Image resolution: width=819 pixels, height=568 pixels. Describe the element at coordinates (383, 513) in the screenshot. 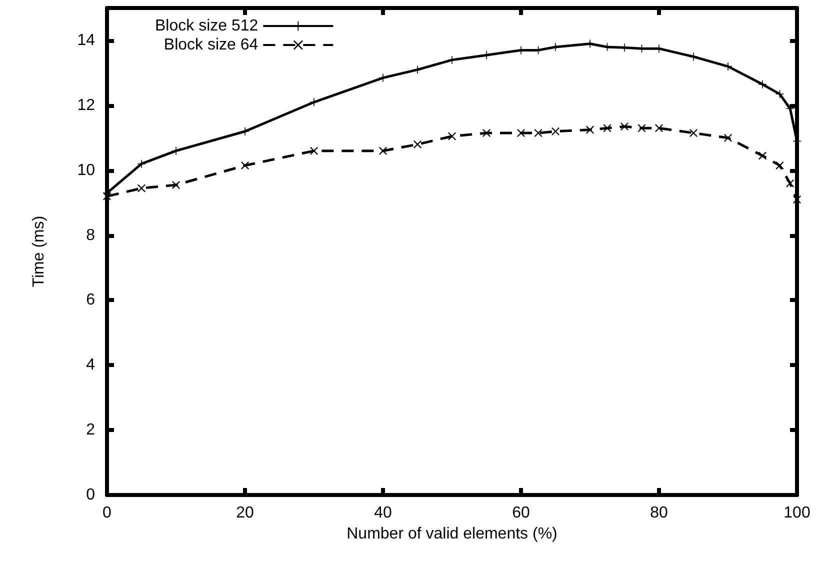

I see `x-tick-label: 40` at that location.